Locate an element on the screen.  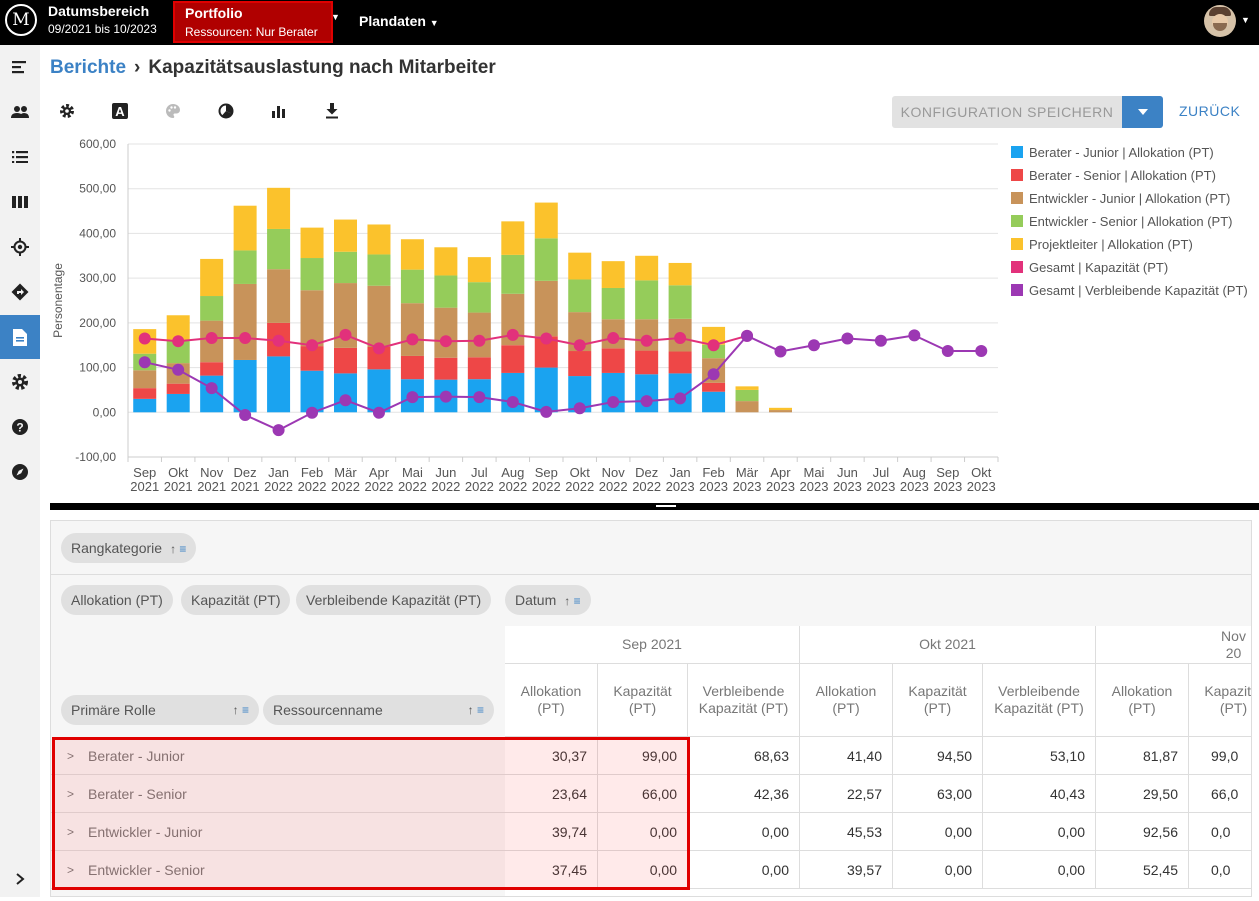
measure-header: Verbleibende Kapazität (PT) is located at coordinates (1039, 700).